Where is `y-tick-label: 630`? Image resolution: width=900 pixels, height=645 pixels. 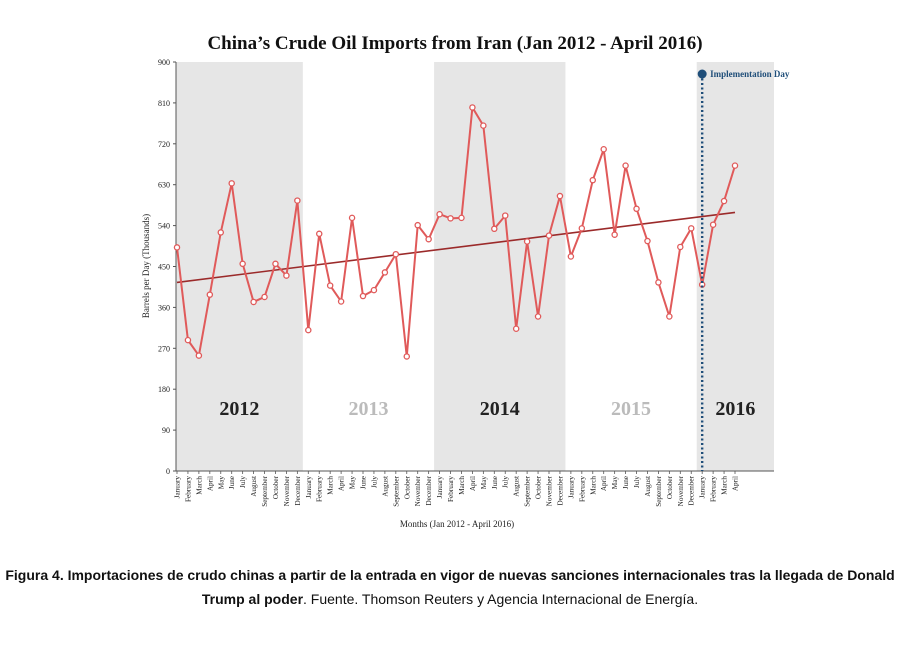
y-tick-label: 630 is located at coordinates (164, 185).